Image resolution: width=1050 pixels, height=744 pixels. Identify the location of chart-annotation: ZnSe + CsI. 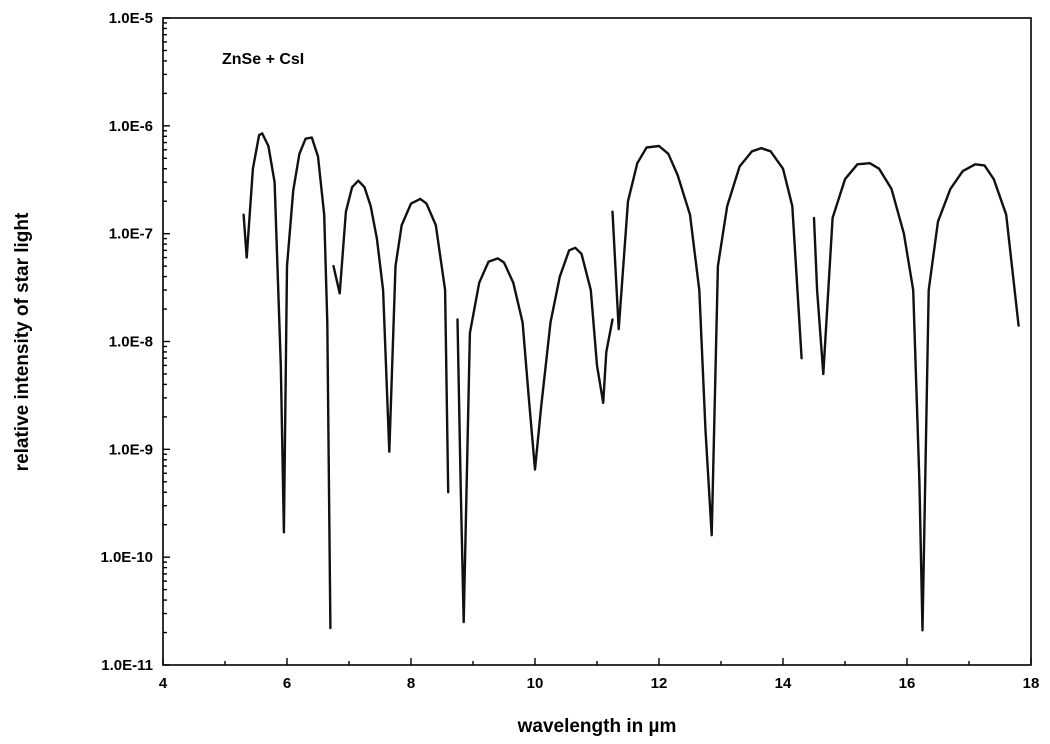
(263, 59).